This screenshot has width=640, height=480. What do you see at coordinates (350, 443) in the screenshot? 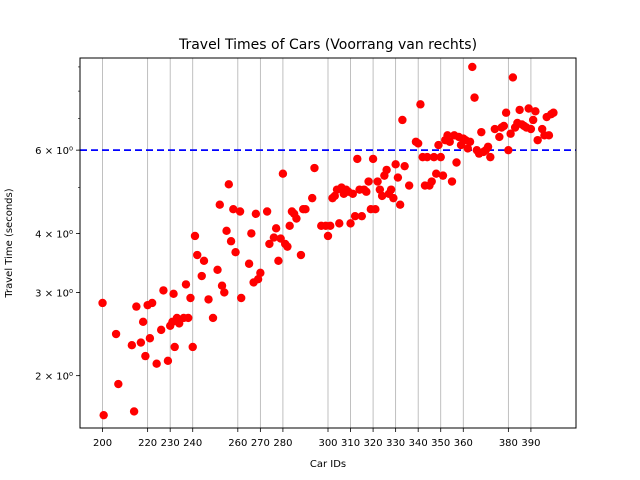
I see `x-tick-label: 310` at bounding box center [350, 443].